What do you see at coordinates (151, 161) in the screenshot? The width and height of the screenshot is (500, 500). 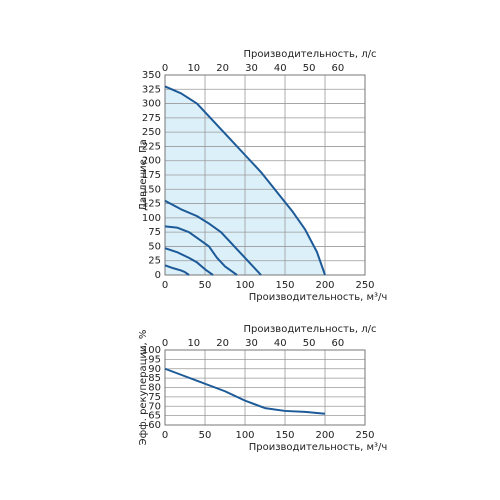 I see `y-tick-label: 200` at bounding box center [151, 161].